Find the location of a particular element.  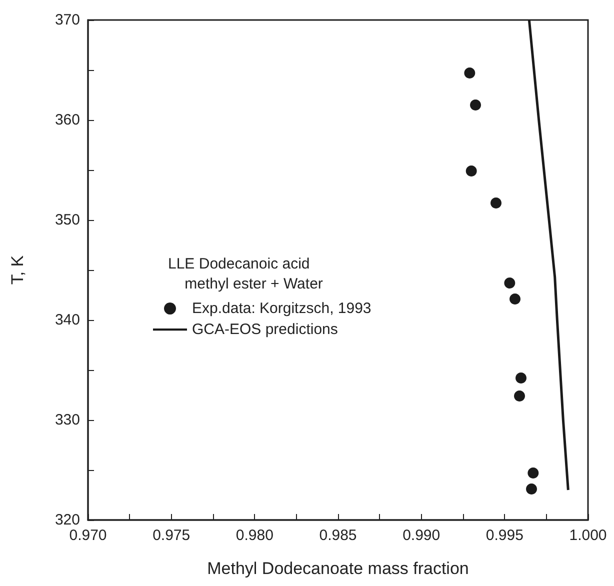

x-tick-label: 0.975 is located at coordinates (171, 535).